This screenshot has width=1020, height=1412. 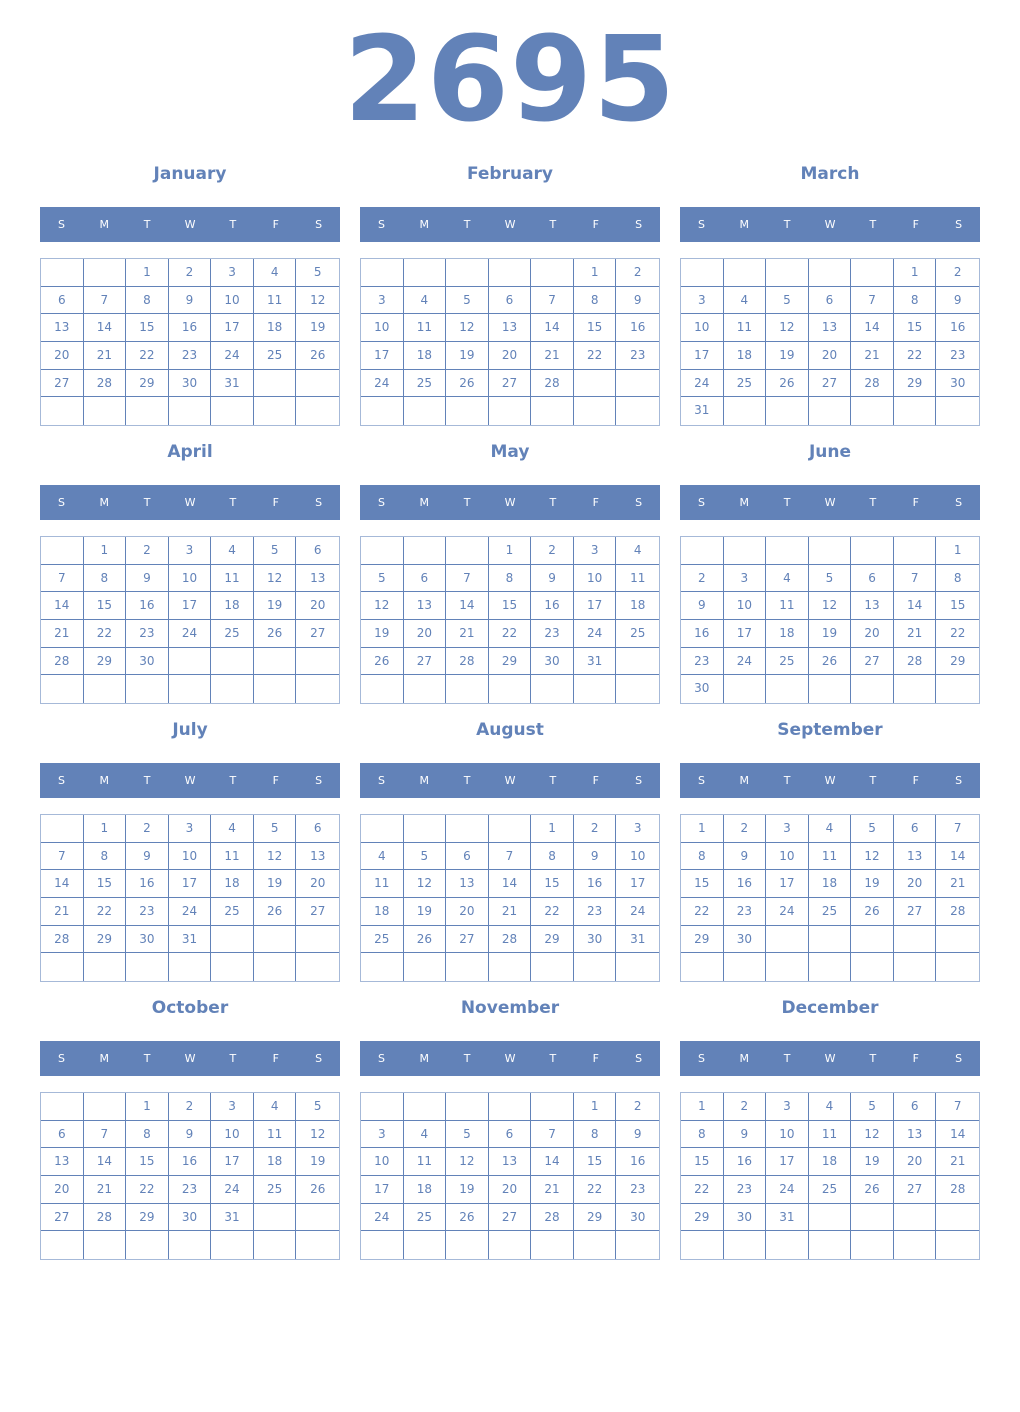 I want to click on day-cell: 15, so click(x=105, y=606).